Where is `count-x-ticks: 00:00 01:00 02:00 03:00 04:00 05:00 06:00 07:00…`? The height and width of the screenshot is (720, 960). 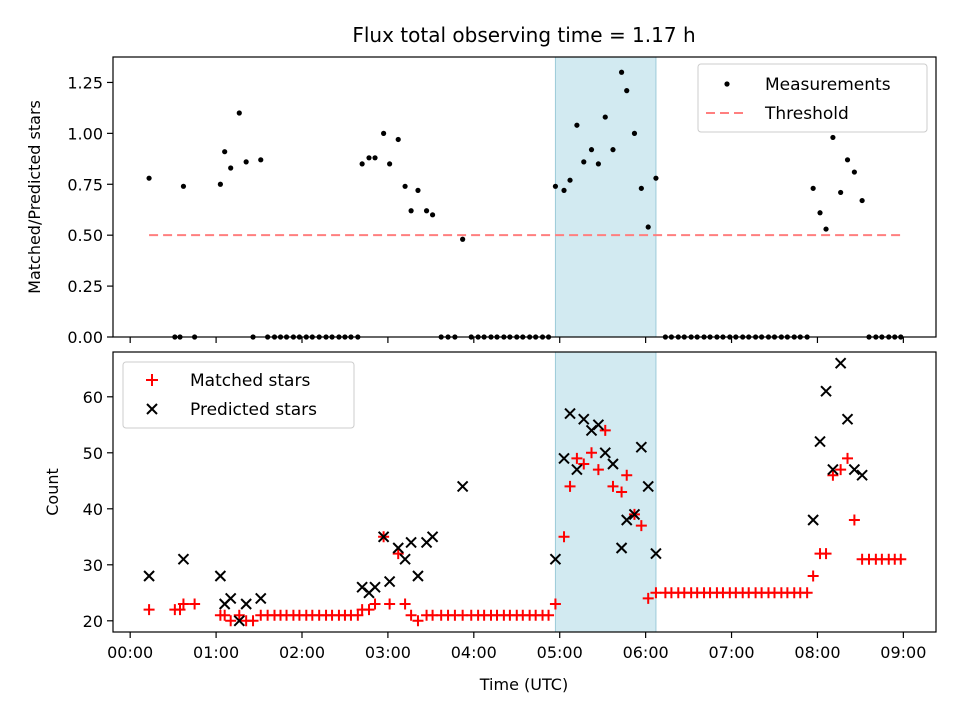
count-x-ticks: 00:00 01:00 02:00 03:00 04:00 05:00 06:00 07:00… is located at coordinates (516, 647).